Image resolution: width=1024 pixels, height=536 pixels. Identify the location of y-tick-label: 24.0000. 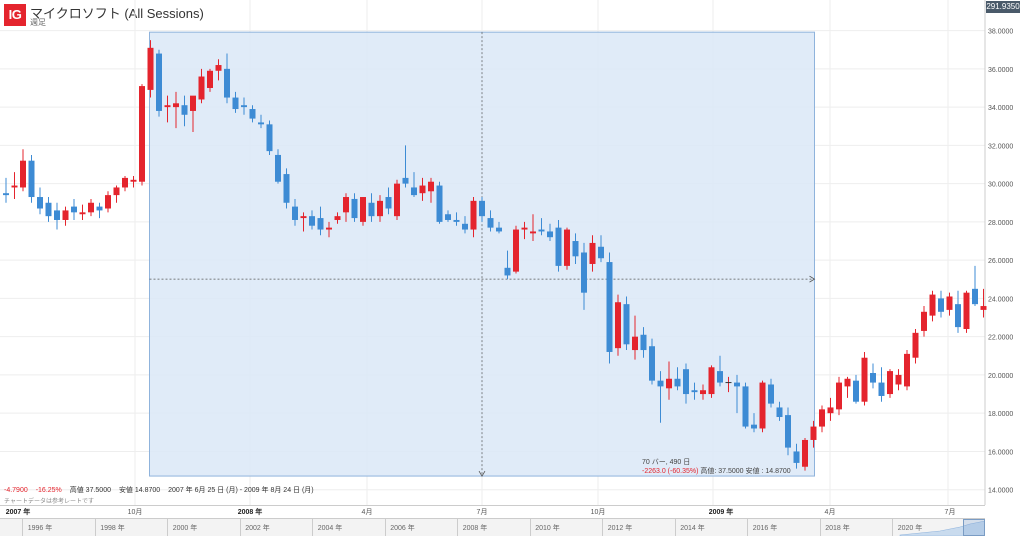
(1000, 299).